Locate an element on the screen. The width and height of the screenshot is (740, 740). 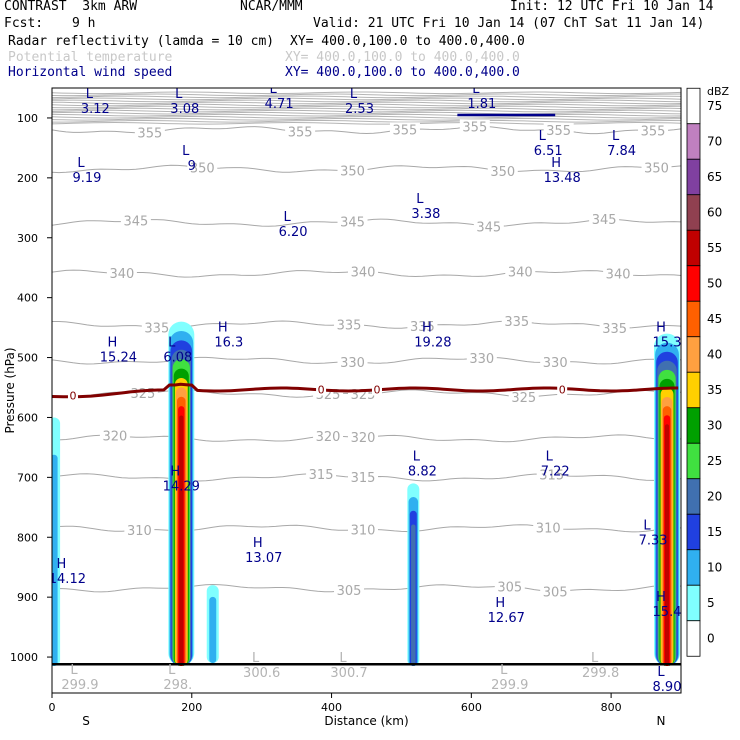
wind-extremum-value: 3.12 is located at coordinates (95, 109).